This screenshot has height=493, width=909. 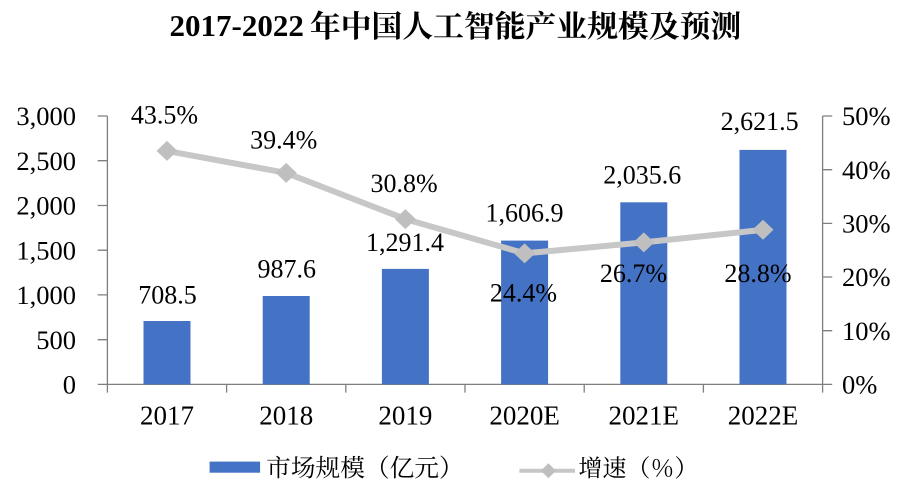 I want to click on svg-text: 2,035.6, so click(x=642, y=175).